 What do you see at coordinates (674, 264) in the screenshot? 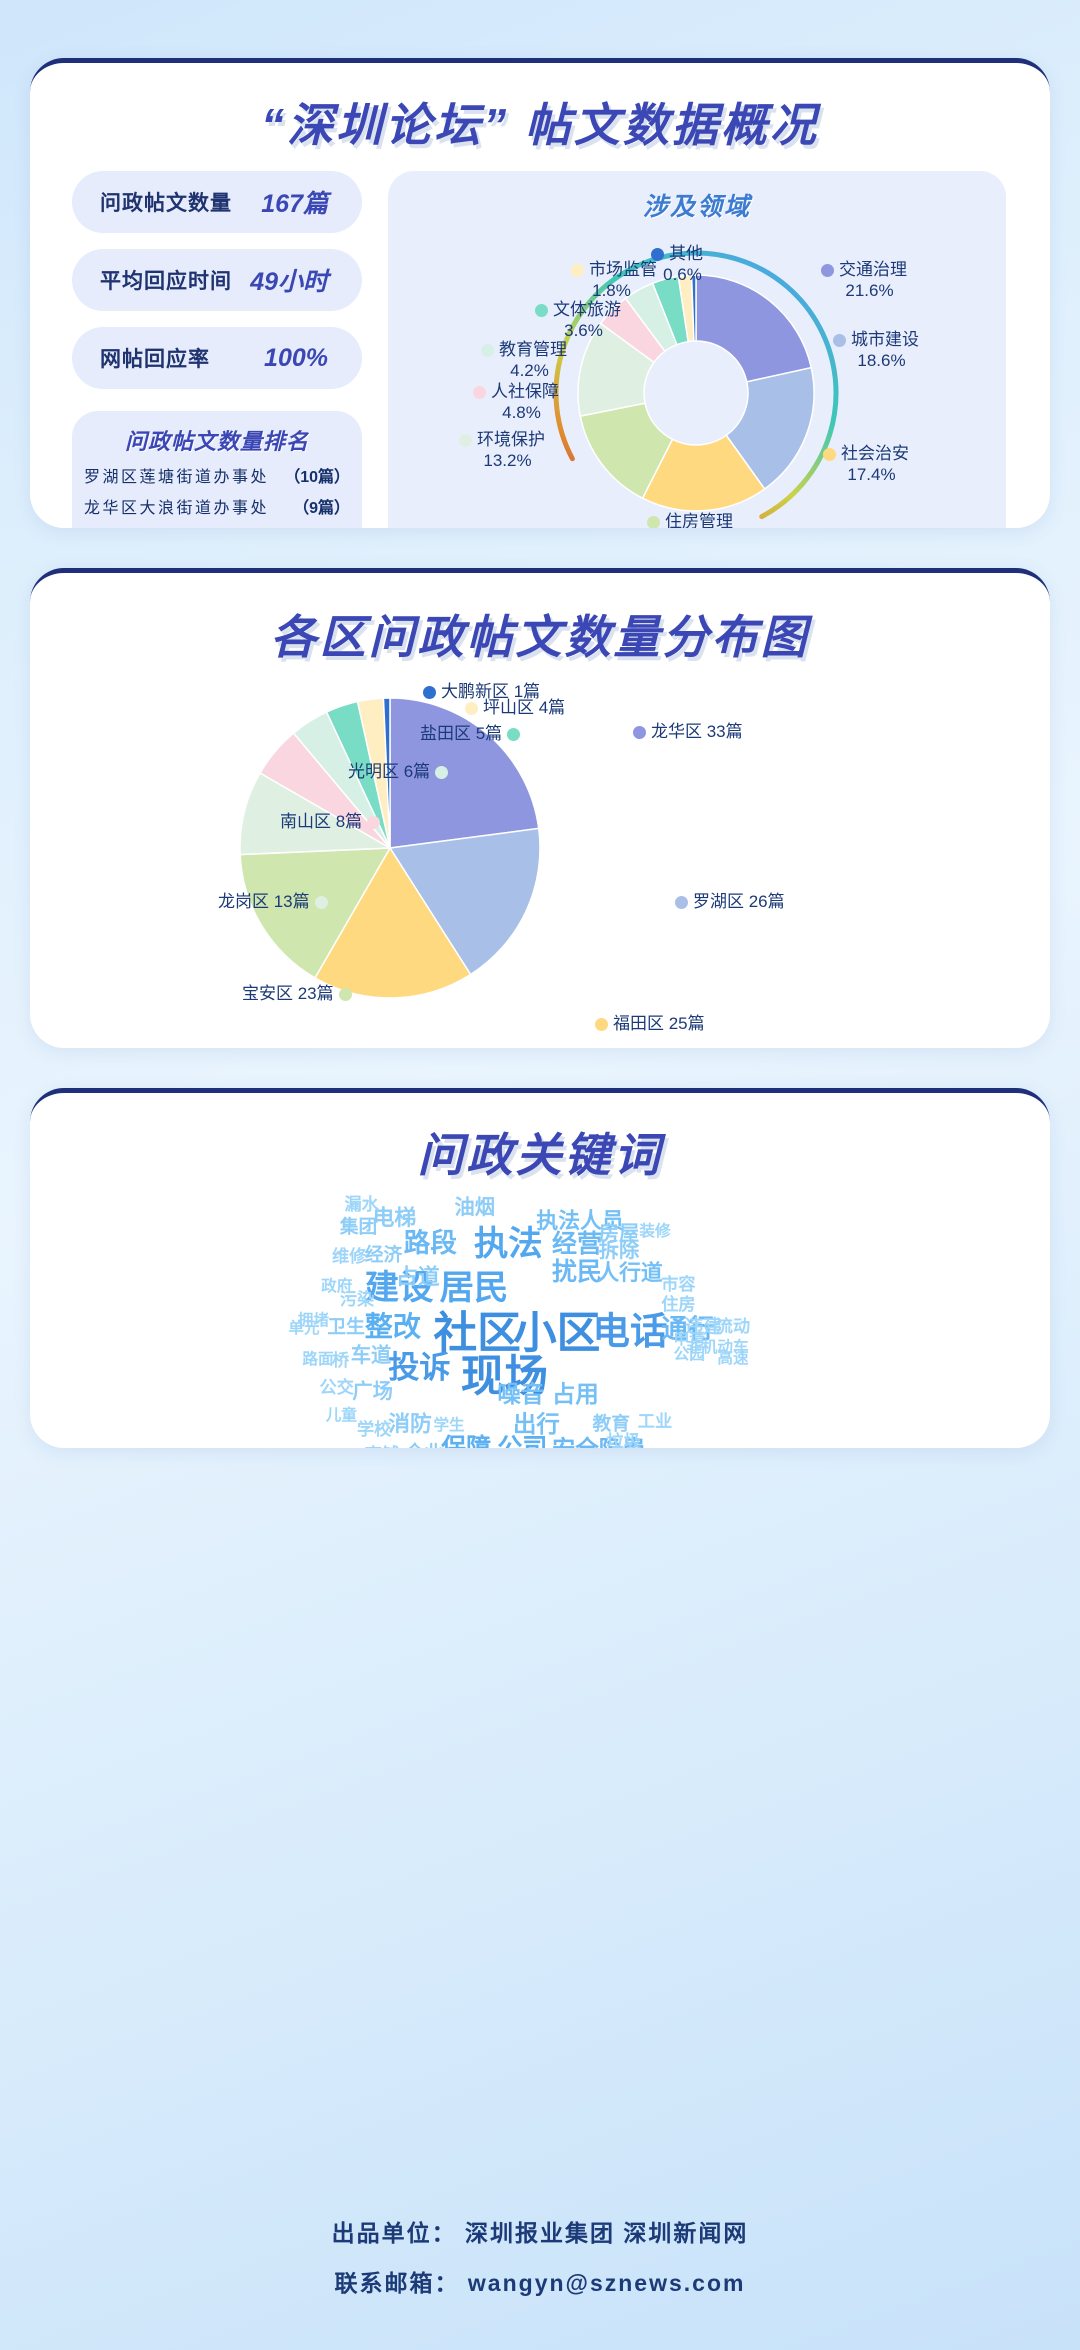
I see `chart-label: 其他 0.6%` at bounding box center [674, 264].